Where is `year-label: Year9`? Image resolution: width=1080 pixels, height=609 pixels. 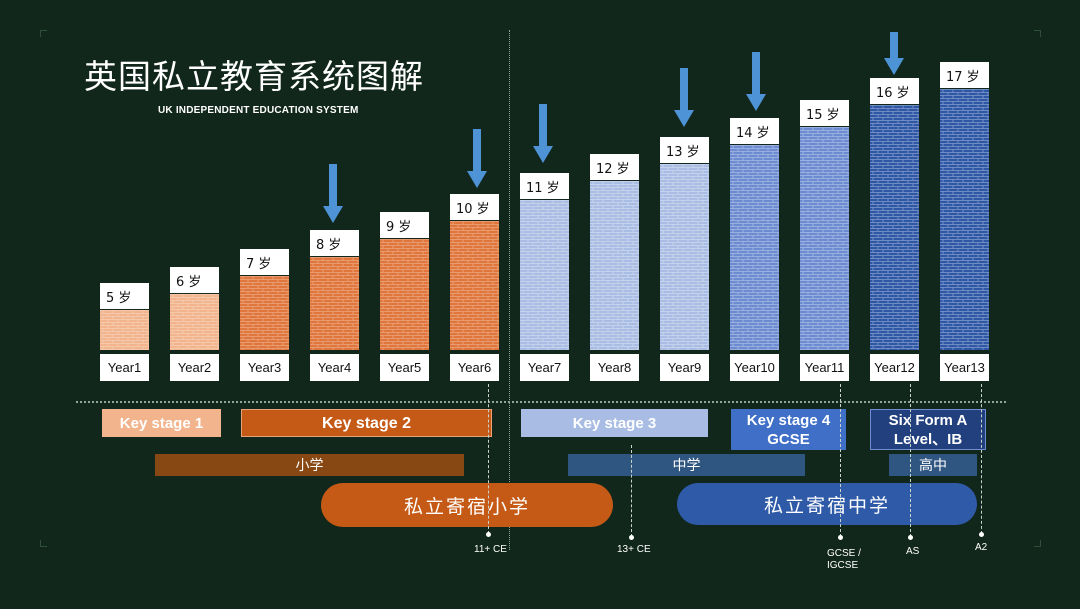
year-label: Year9 is located at coordinates (684, 367).